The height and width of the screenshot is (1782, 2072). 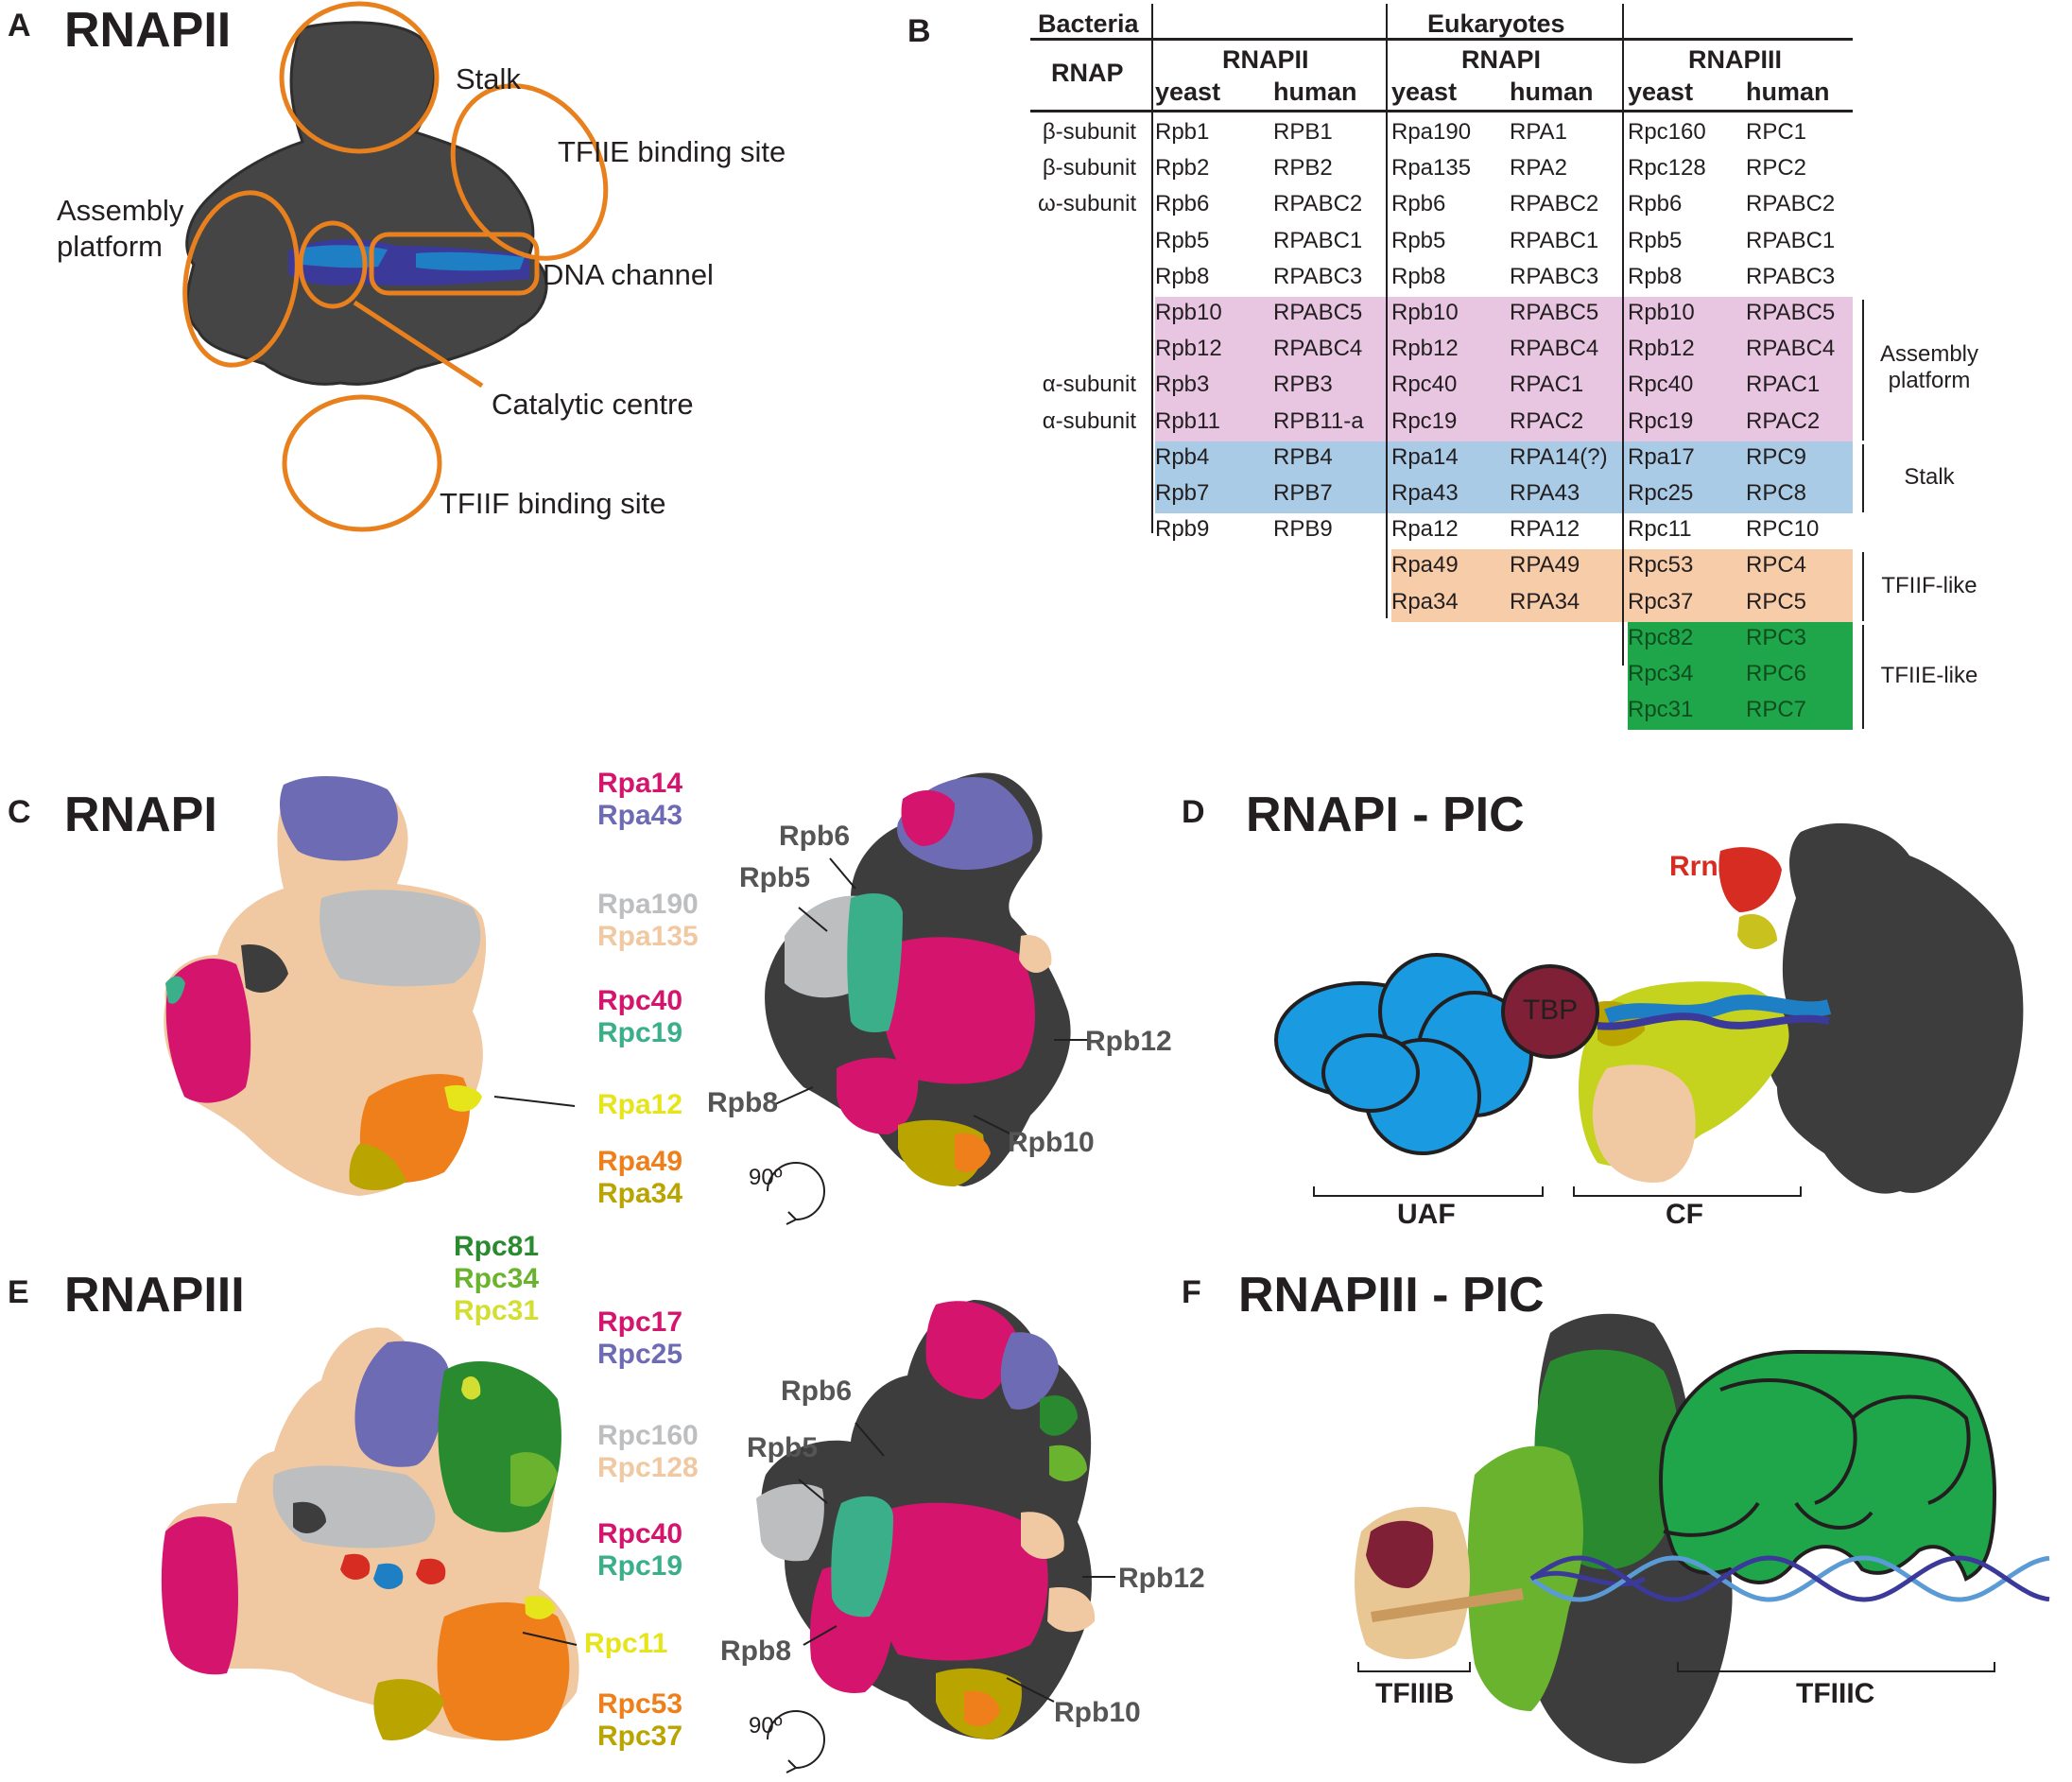 What do you see at coordinates (775, 877) in the screenshot?
I see `label-rpb5-c: Rpb5` at bounding box center [775, 877].